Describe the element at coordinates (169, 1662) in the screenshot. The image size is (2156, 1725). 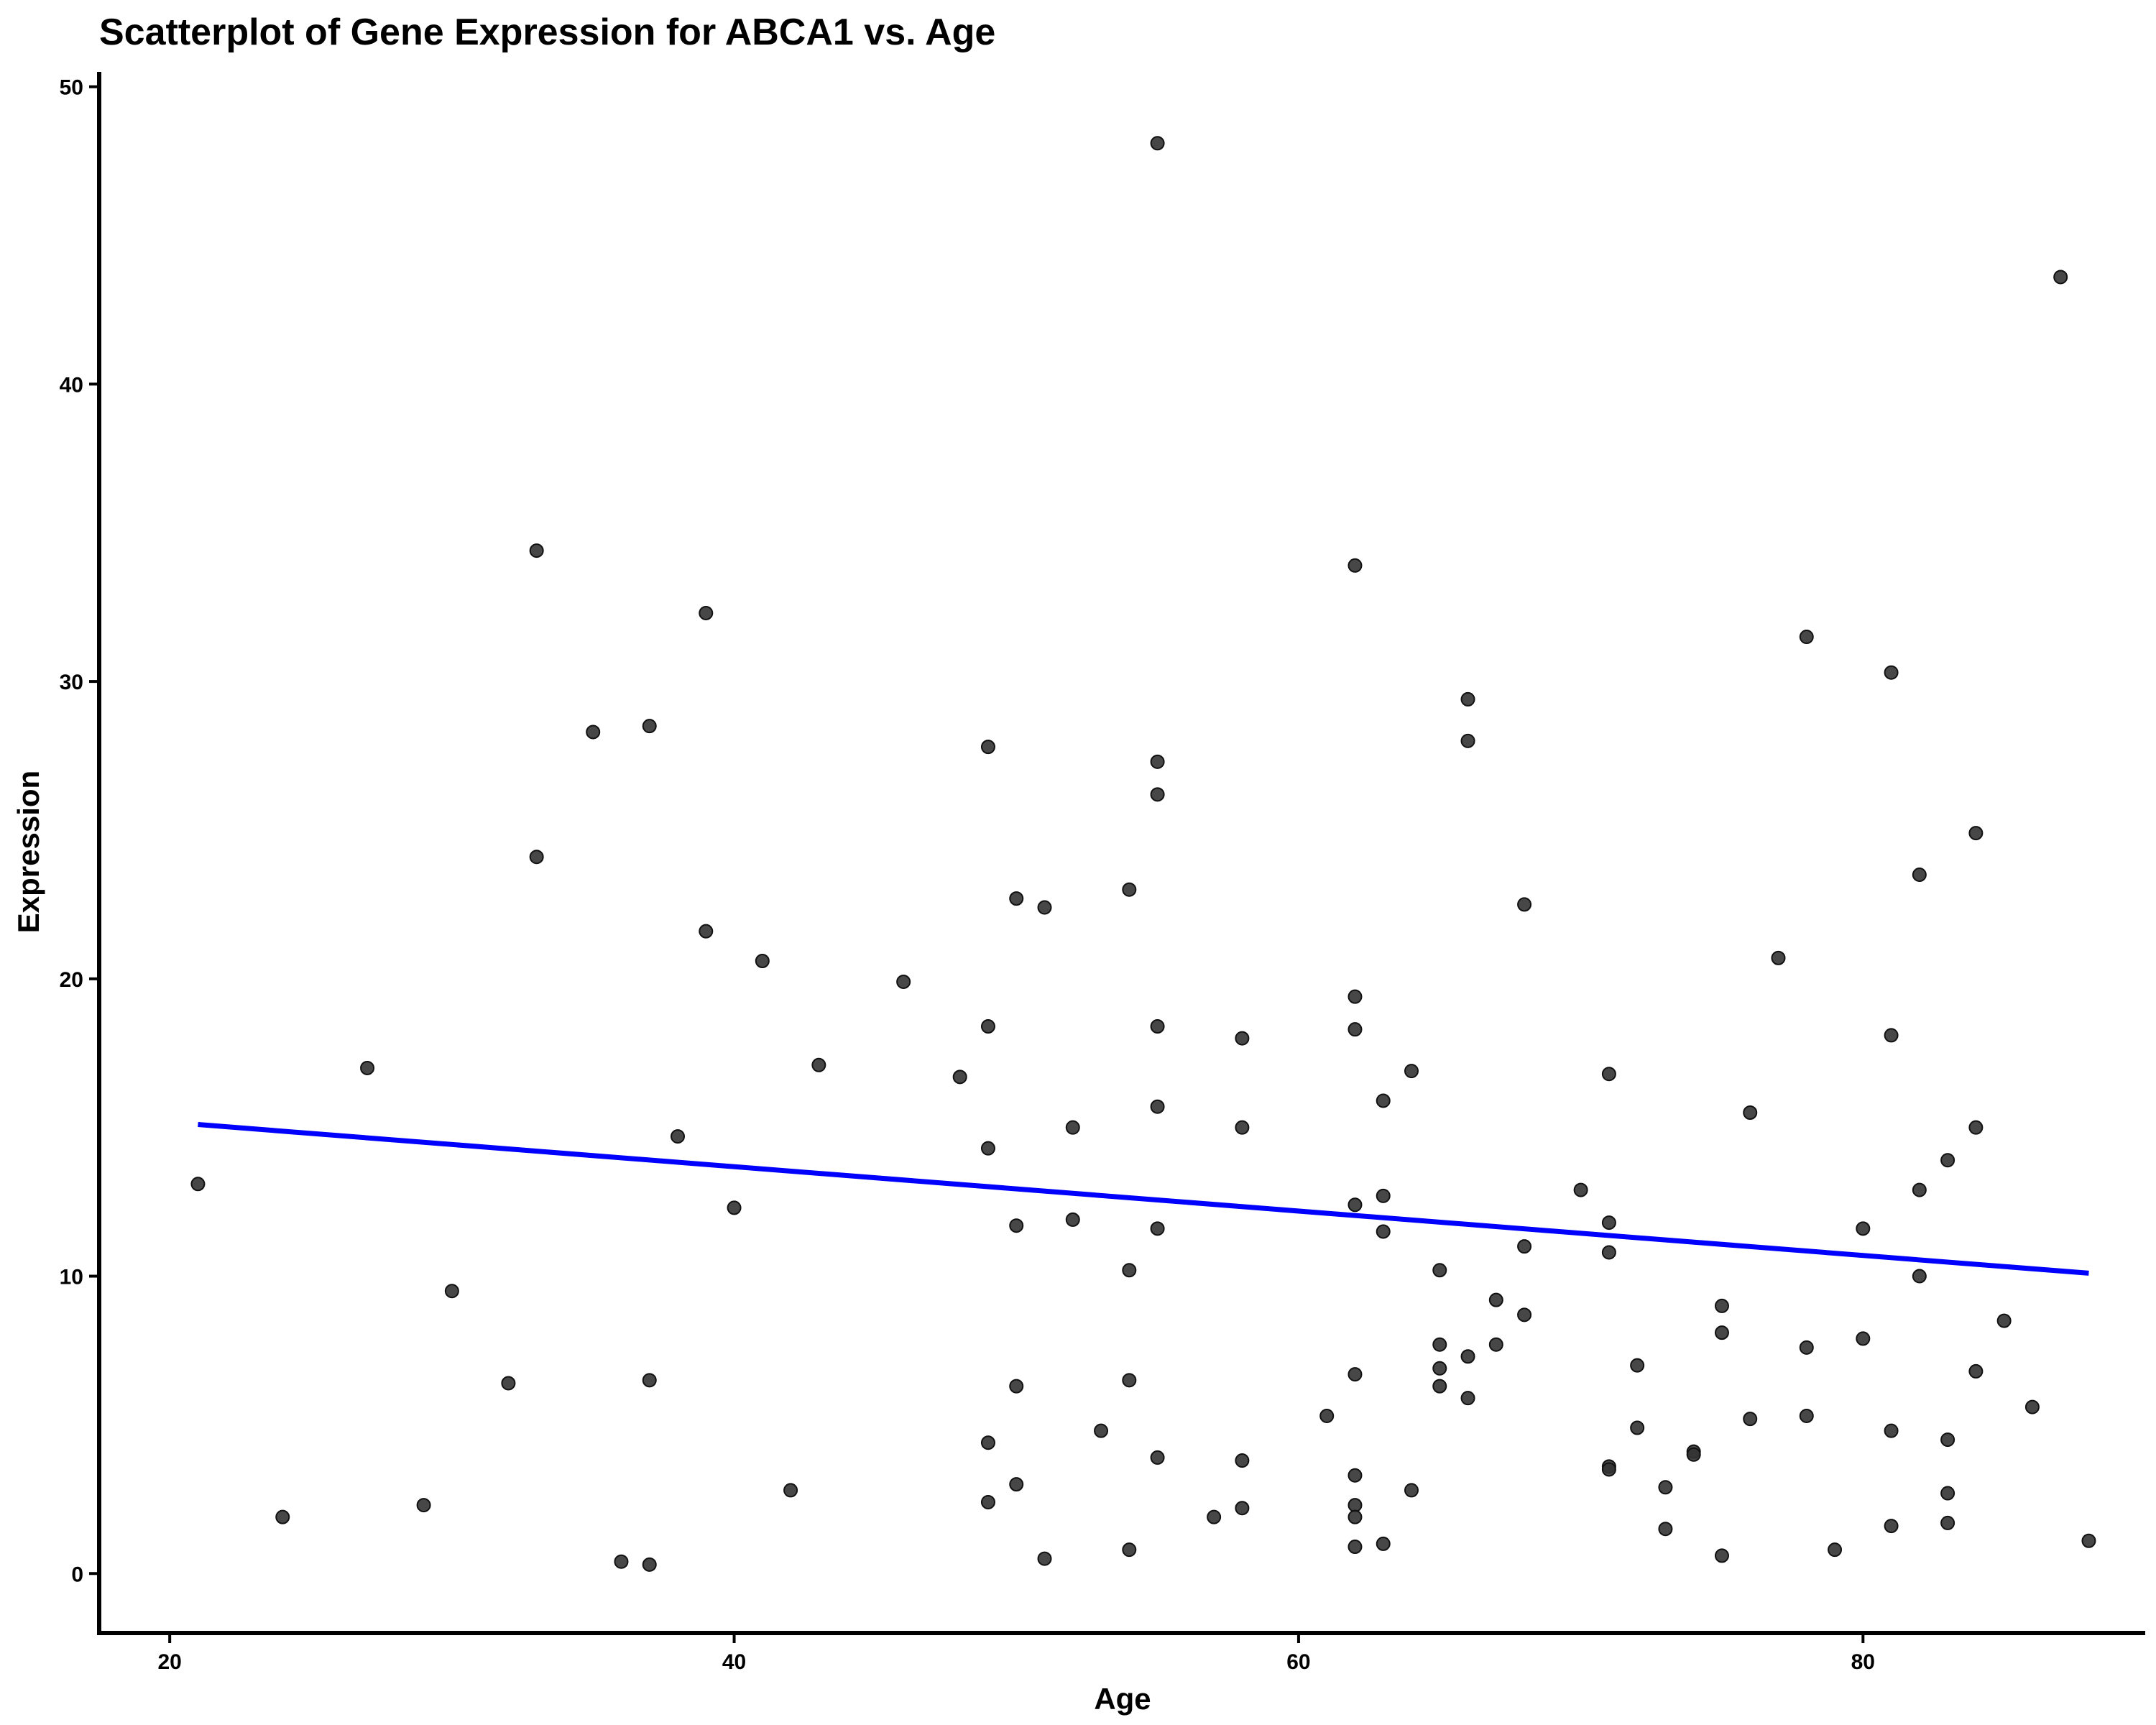
I see `x-tick-label: 20` at that location.